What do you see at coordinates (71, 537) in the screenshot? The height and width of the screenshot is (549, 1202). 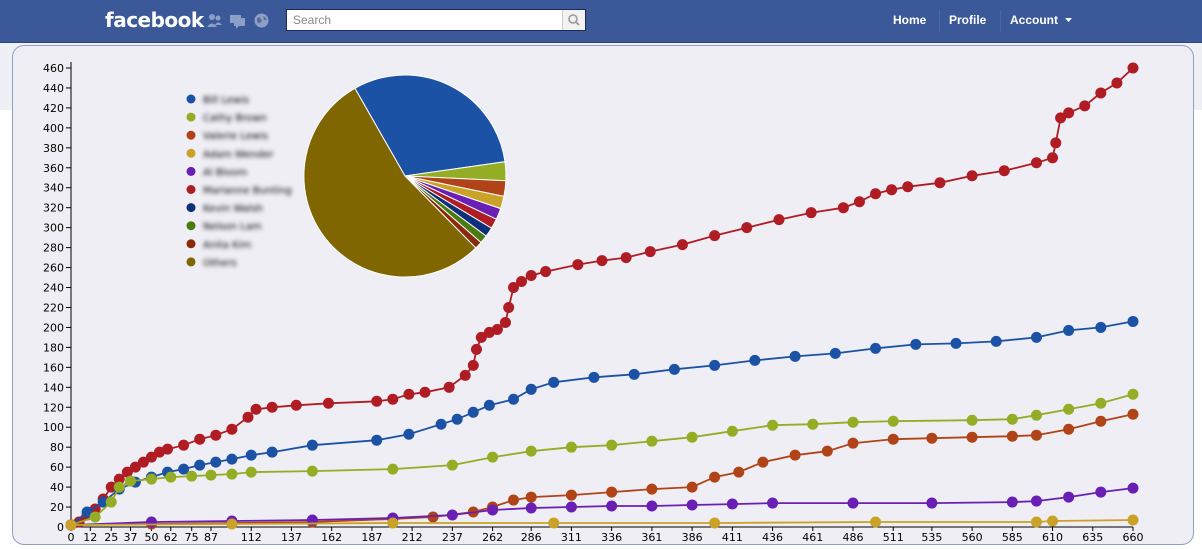 I see `x-tick-label: 0` at bounding box center [71, 537].